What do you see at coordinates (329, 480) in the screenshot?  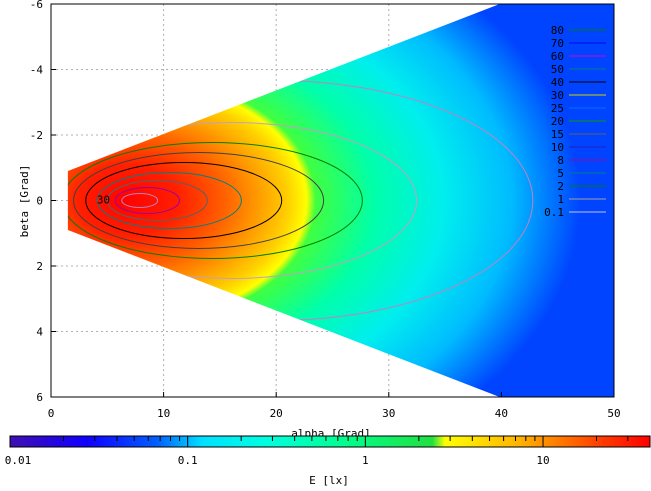 I see `colorbar-label: E [lx]` at bounding box center [329, 480].